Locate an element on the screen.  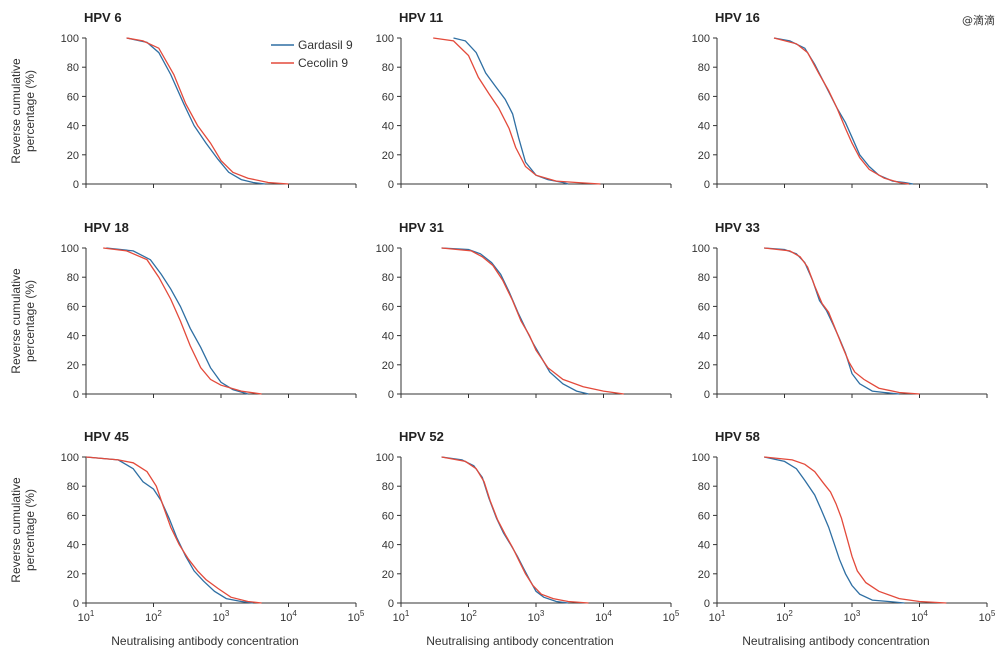
legend-label-gardasil-9: Gardasil 9 is located at coordinates (325, 45).